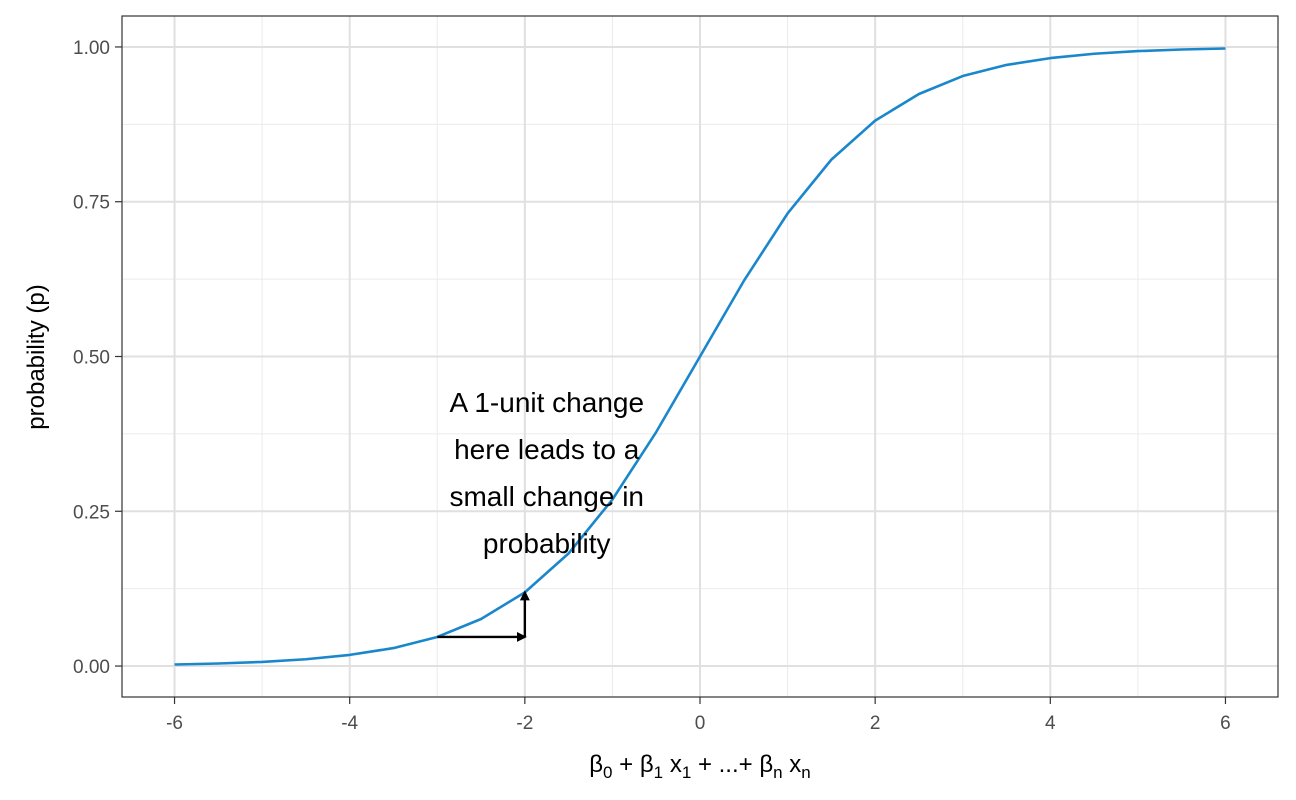 Image resolution: width=1296 pixels, height=800 pixels. I want to click on y-tick-label: 0.75, so click(91, 203).